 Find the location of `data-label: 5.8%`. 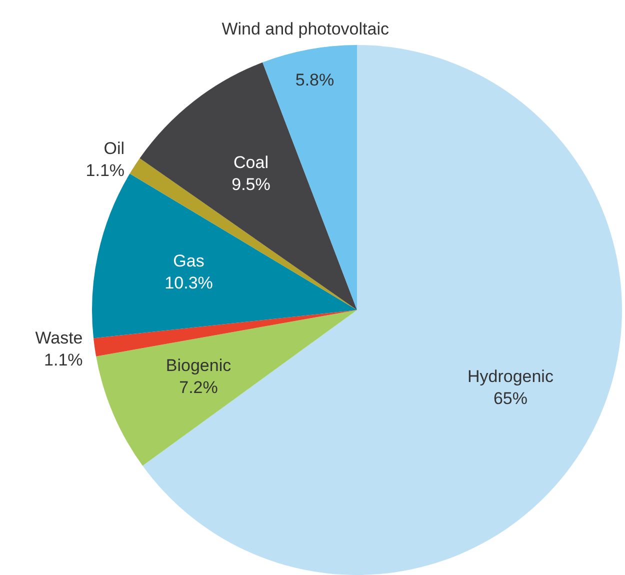

data-label: 5.8% is located at coordinates (314, 80).